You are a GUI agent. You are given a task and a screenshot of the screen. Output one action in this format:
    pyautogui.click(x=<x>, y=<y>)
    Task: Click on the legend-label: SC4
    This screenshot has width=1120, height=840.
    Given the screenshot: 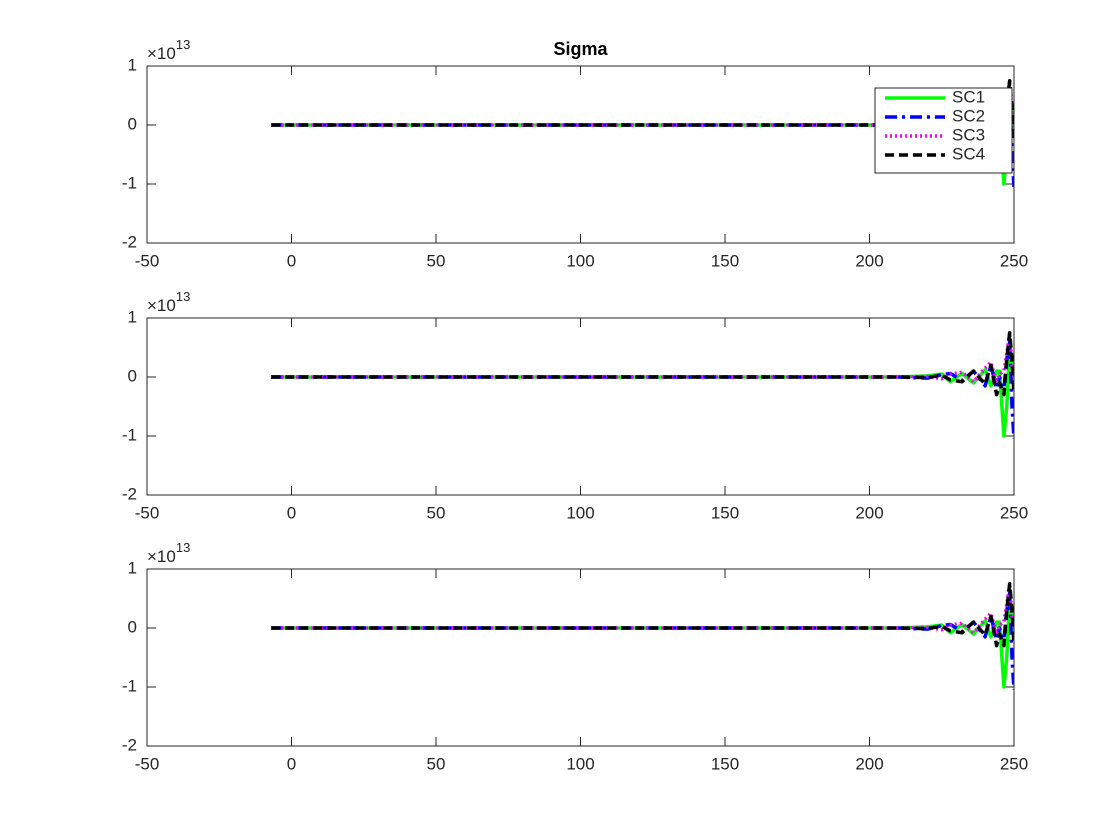 What is the action you would take?
    pyautogui.click(x=968, y=153)
    